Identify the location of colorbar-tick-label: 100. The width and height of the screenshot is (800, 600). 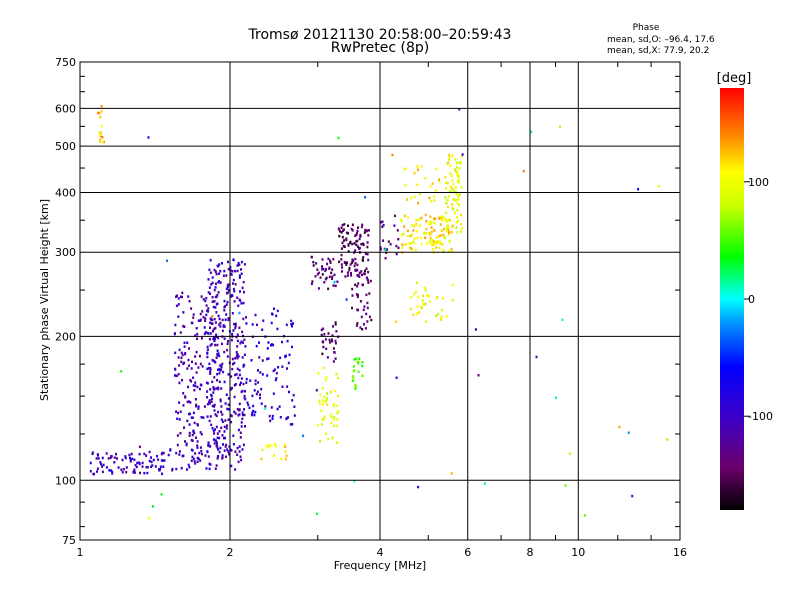
(758, 182).